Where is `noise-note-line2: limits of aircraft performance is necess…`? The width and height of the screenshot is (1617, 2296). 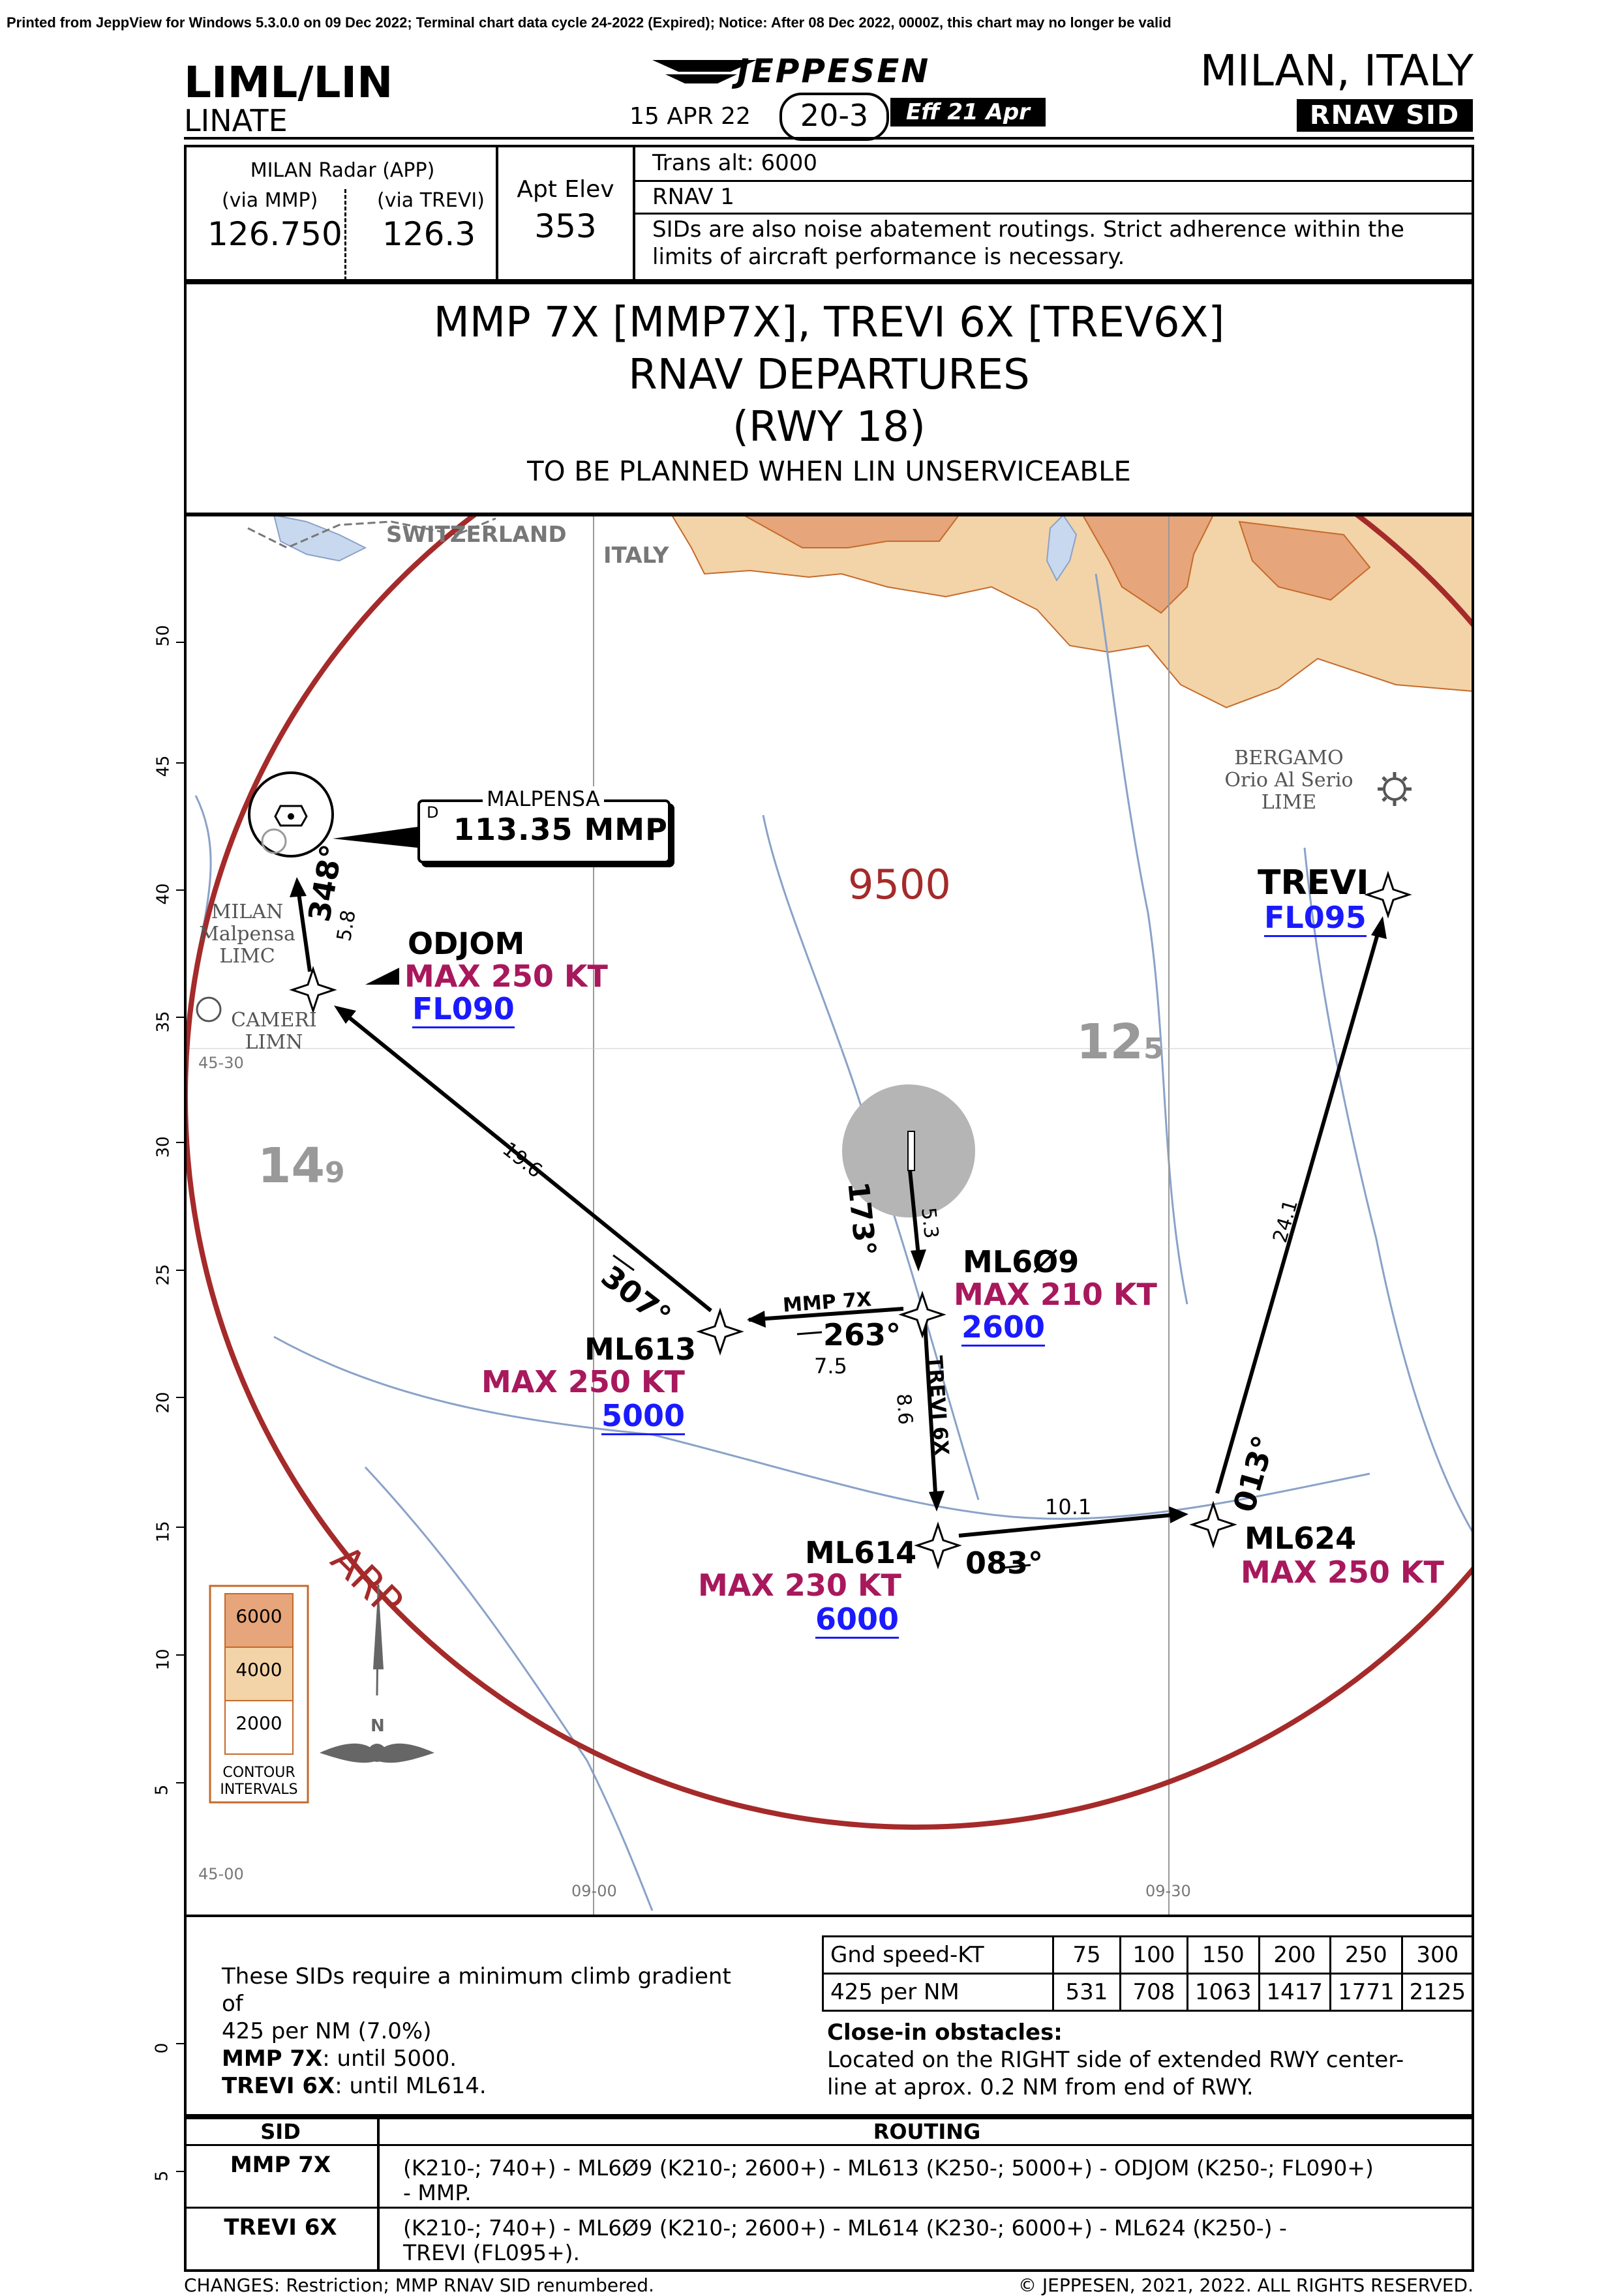 noise-note-line2: limits of aircraft performance is necess… is located at coordinates (888, 257).